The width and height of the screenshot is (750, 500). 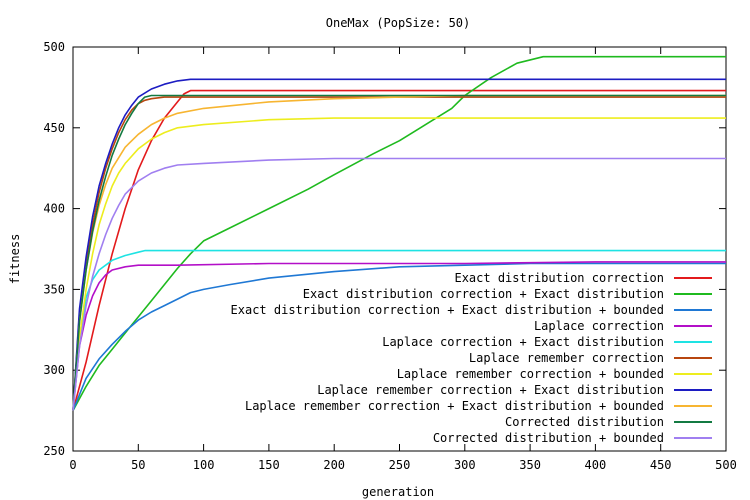 What do you see at coordinates (530, 374) in the screenshot?
I see `legend-label: Laplace remember correction + bounded` at bounding box center [530, 374].